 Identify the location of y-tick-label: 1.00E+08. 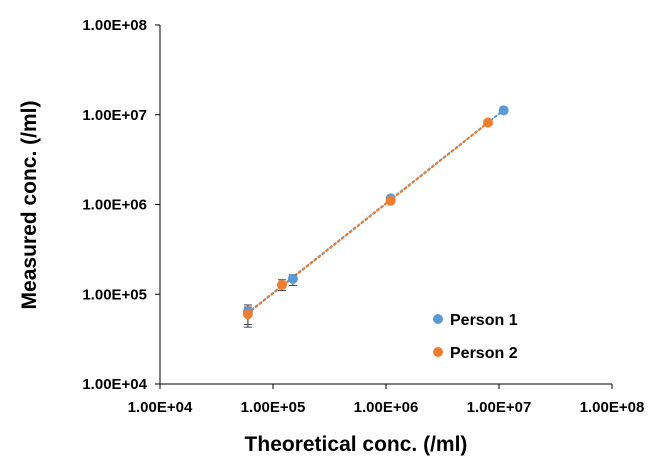
(114, 25).